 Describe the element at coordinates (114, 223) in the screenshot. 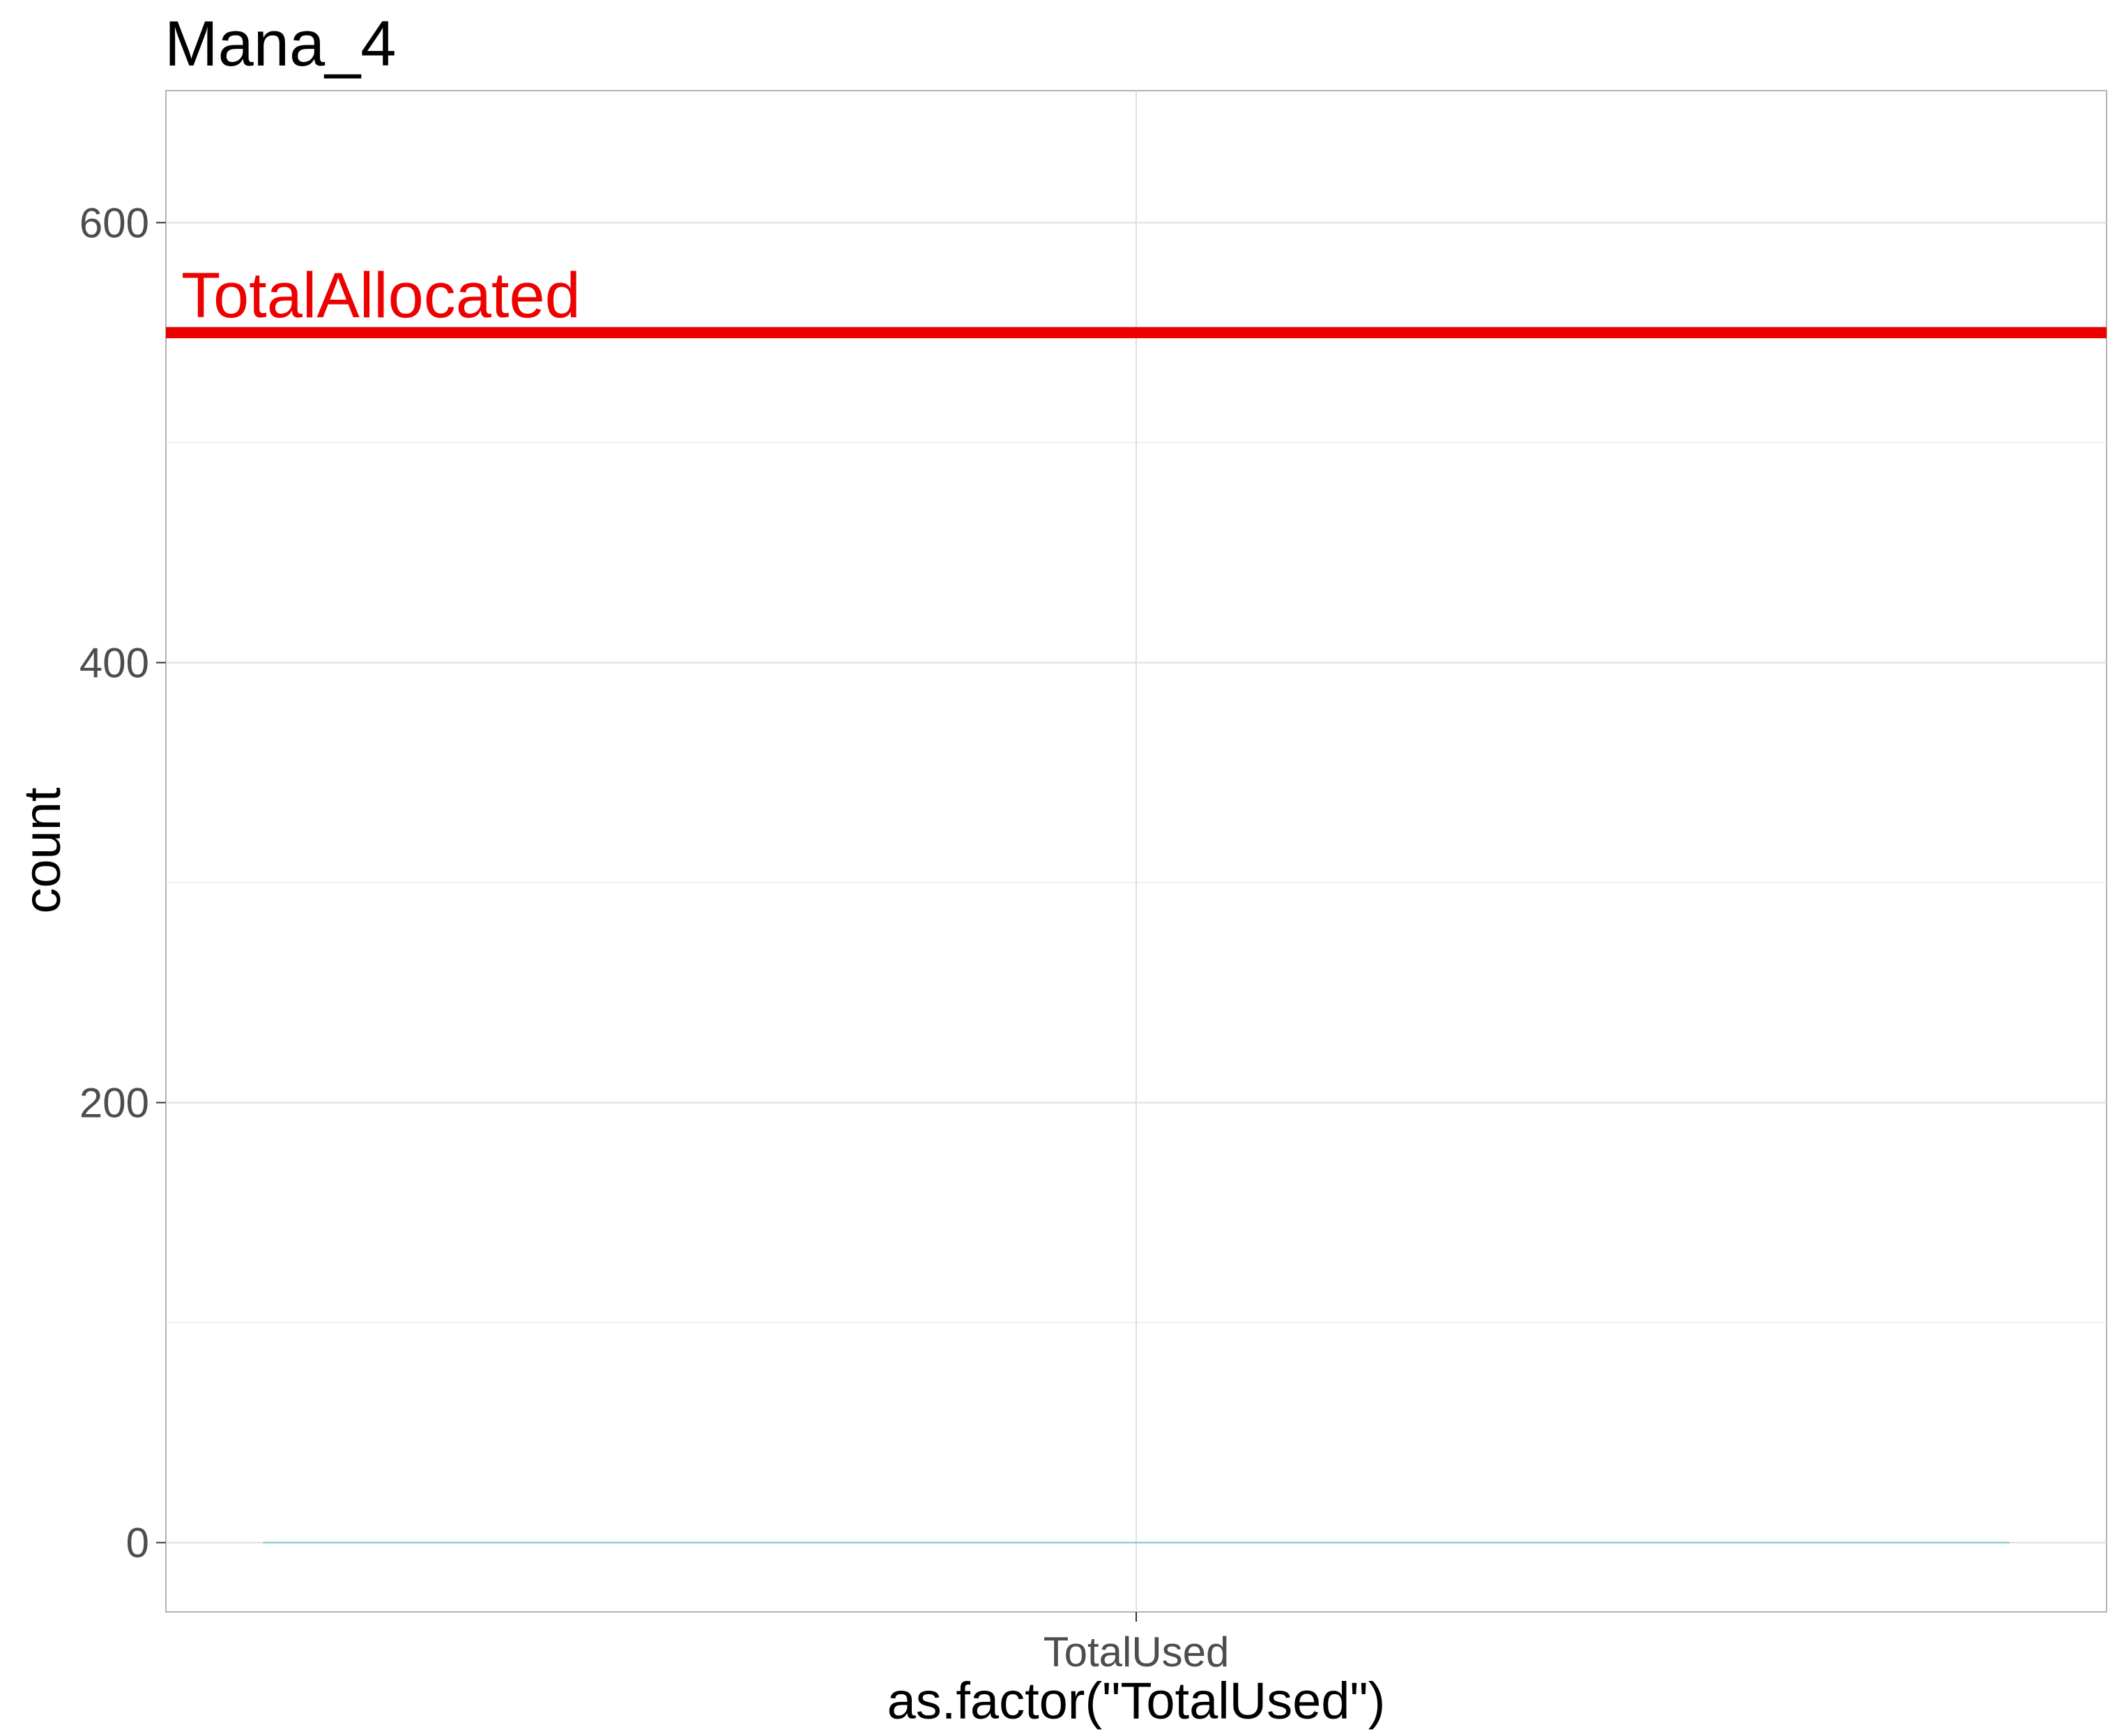

I see `y-tick-label: 600` at that location.